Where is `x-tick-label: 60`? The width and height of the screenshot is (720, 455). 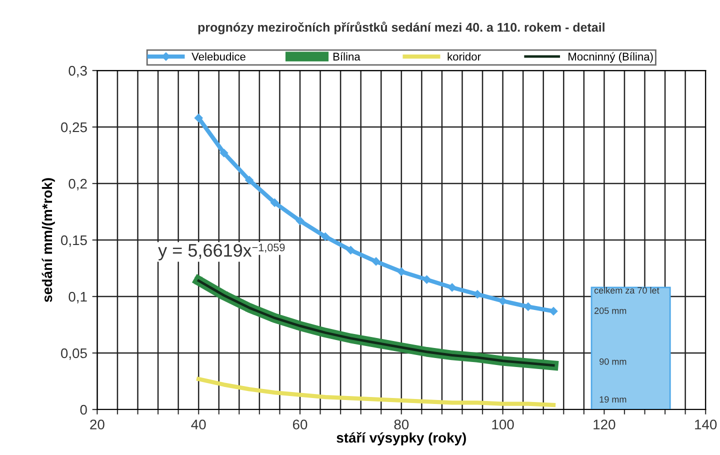
x-tick-label: 60 is located at coordinates (300, 425).